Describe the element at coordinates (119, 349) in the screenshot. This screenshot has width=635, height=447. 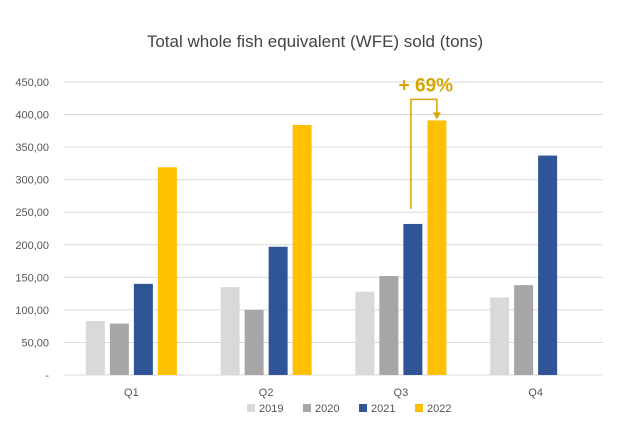
I see `bar-2020-q1` at that location.